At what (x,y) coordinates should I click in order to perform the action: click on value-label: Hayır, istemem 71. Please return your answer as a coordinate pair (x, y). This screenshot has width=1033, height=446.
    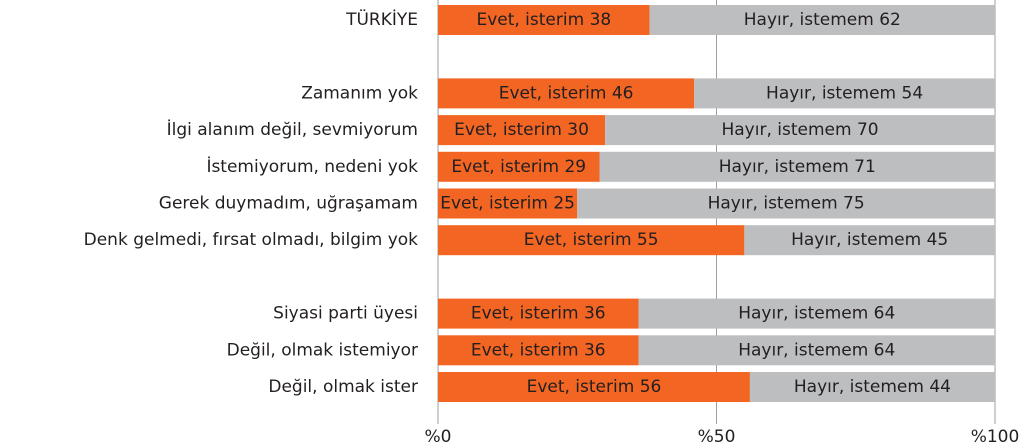
    Looking at the image, I should click on (797, 167).